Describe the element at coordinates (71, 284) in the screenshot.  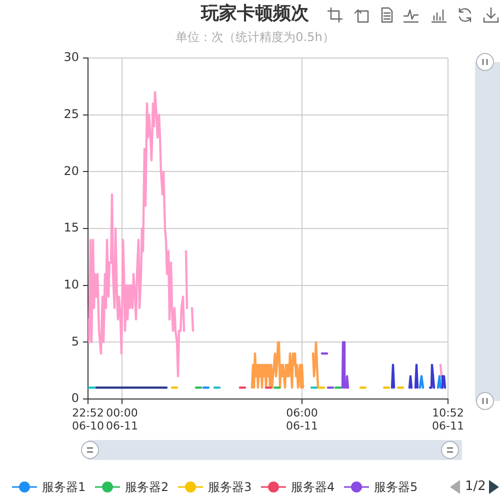
I see `y-tick-label: 10` at that location.